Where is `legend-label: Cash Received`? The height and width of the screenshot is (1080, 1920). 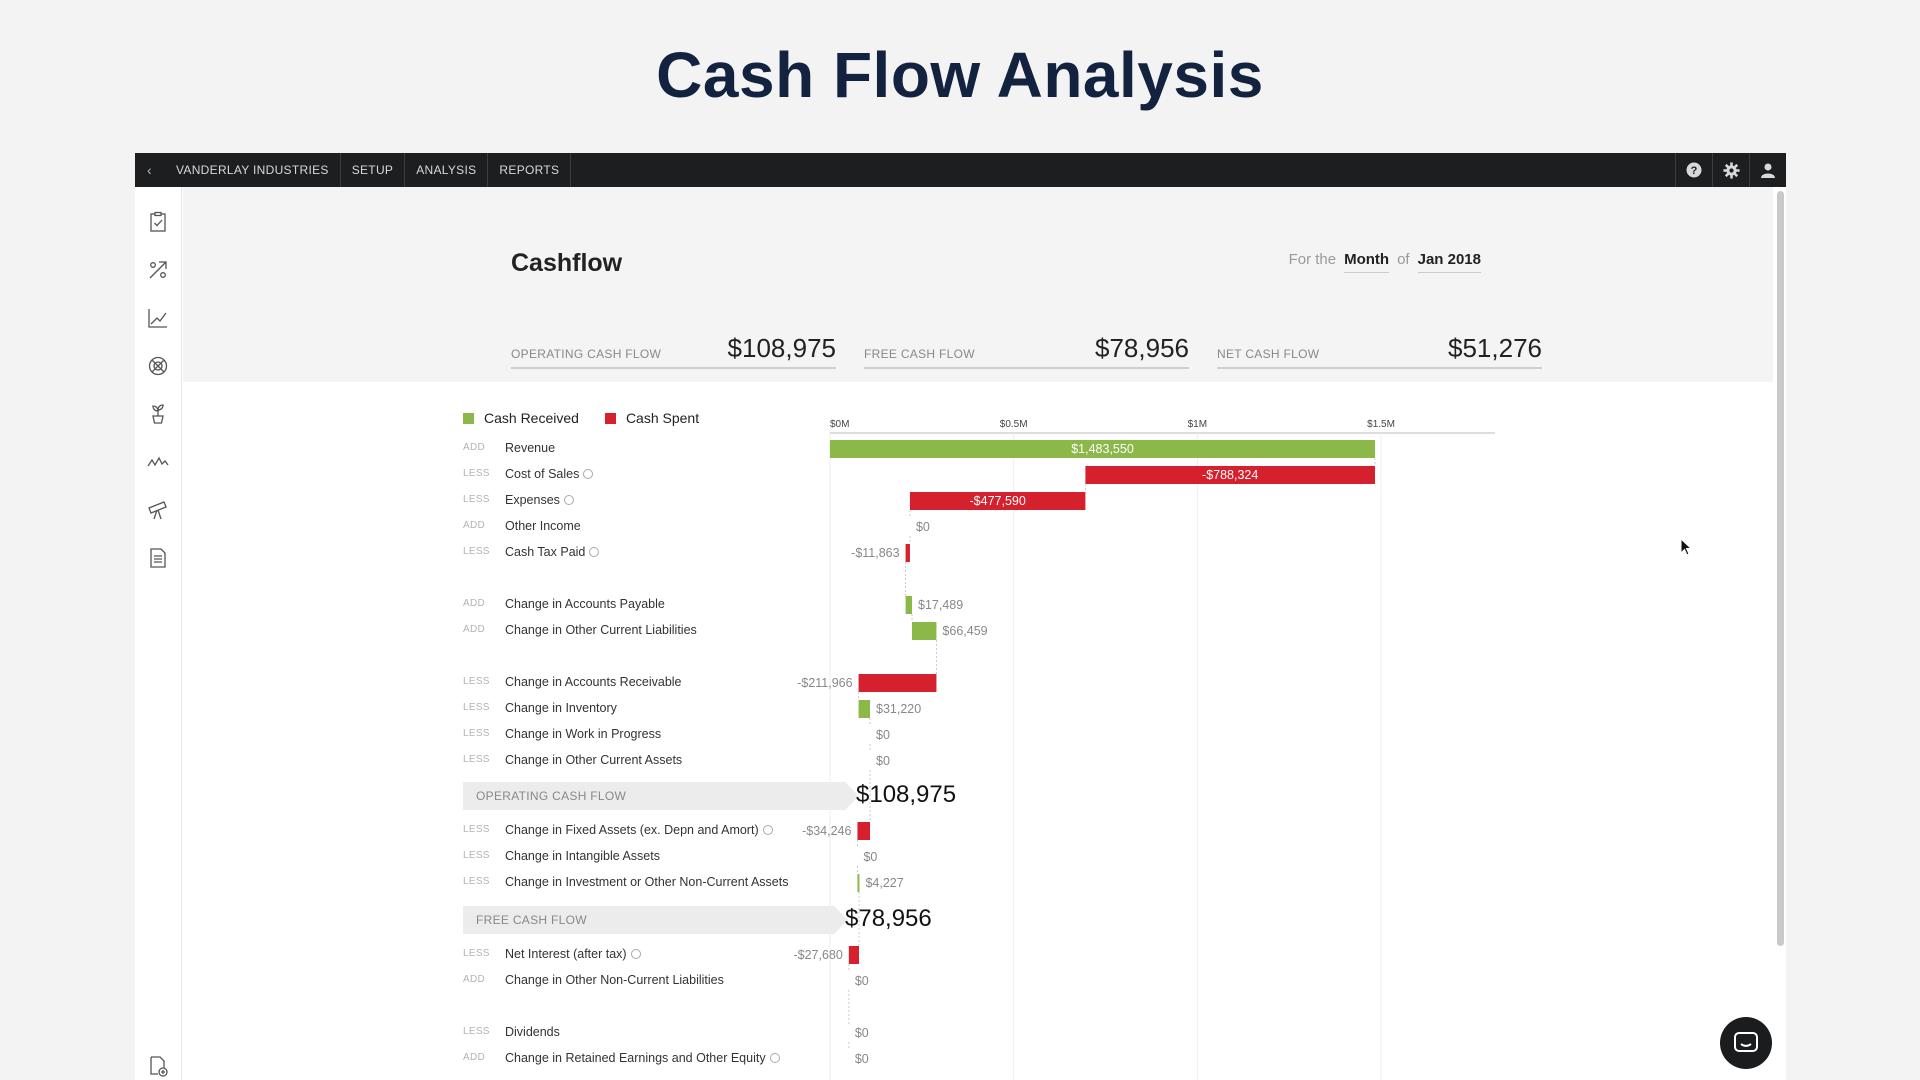
legend-label: Cash Received is located at coordinates (531, 418).